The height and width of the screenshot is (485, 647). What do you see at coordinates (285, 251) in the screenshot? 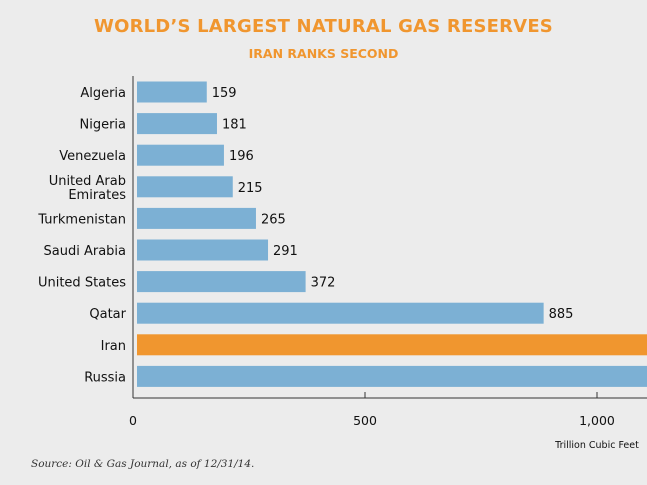
I see `data-label: 291` at bounding box center [285, 251].